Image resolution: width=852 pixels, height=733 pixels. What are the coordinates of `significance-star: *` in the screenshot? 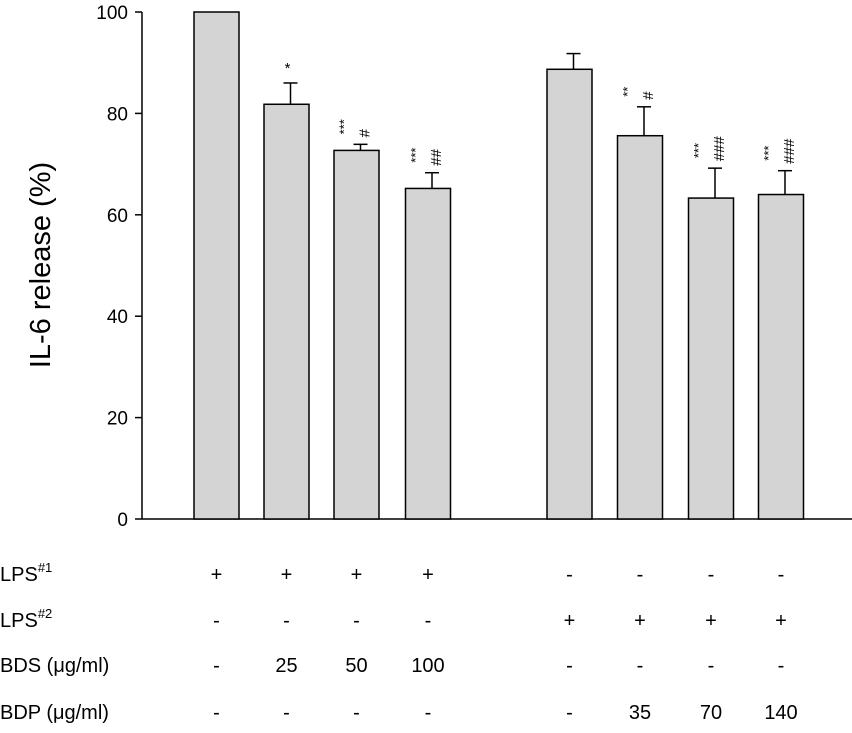 It's located at (288, 68).